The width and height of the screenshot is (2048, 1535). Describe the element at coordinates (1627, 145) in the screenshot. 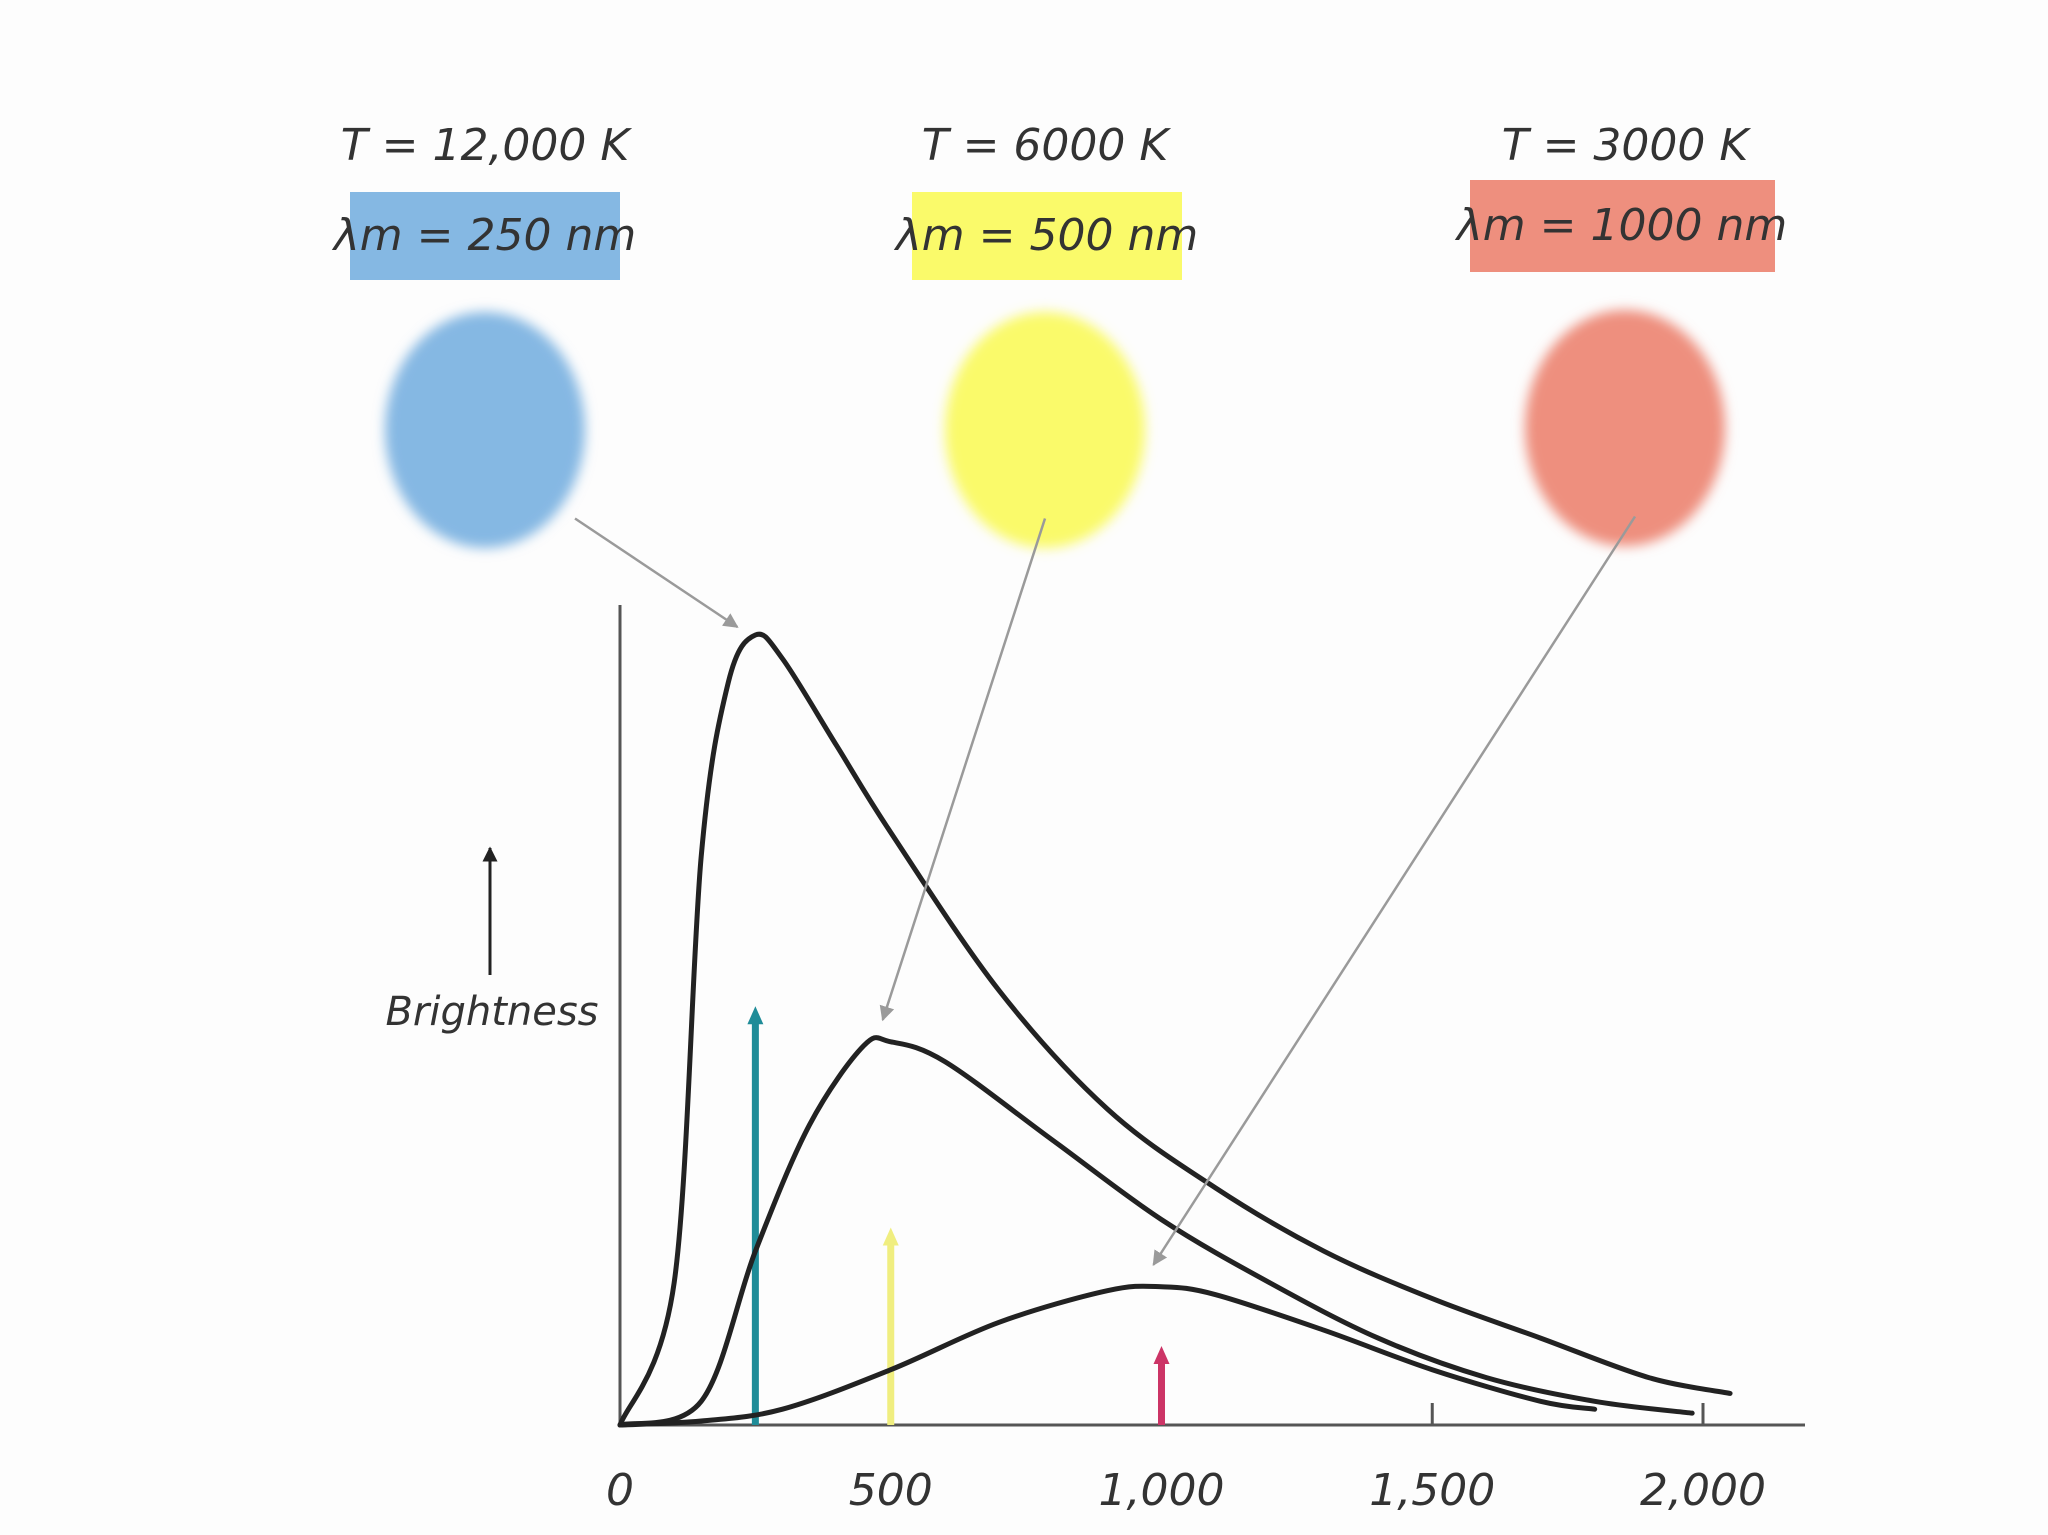

I see `temperature-label-cool: T = 3000 K` at that location.